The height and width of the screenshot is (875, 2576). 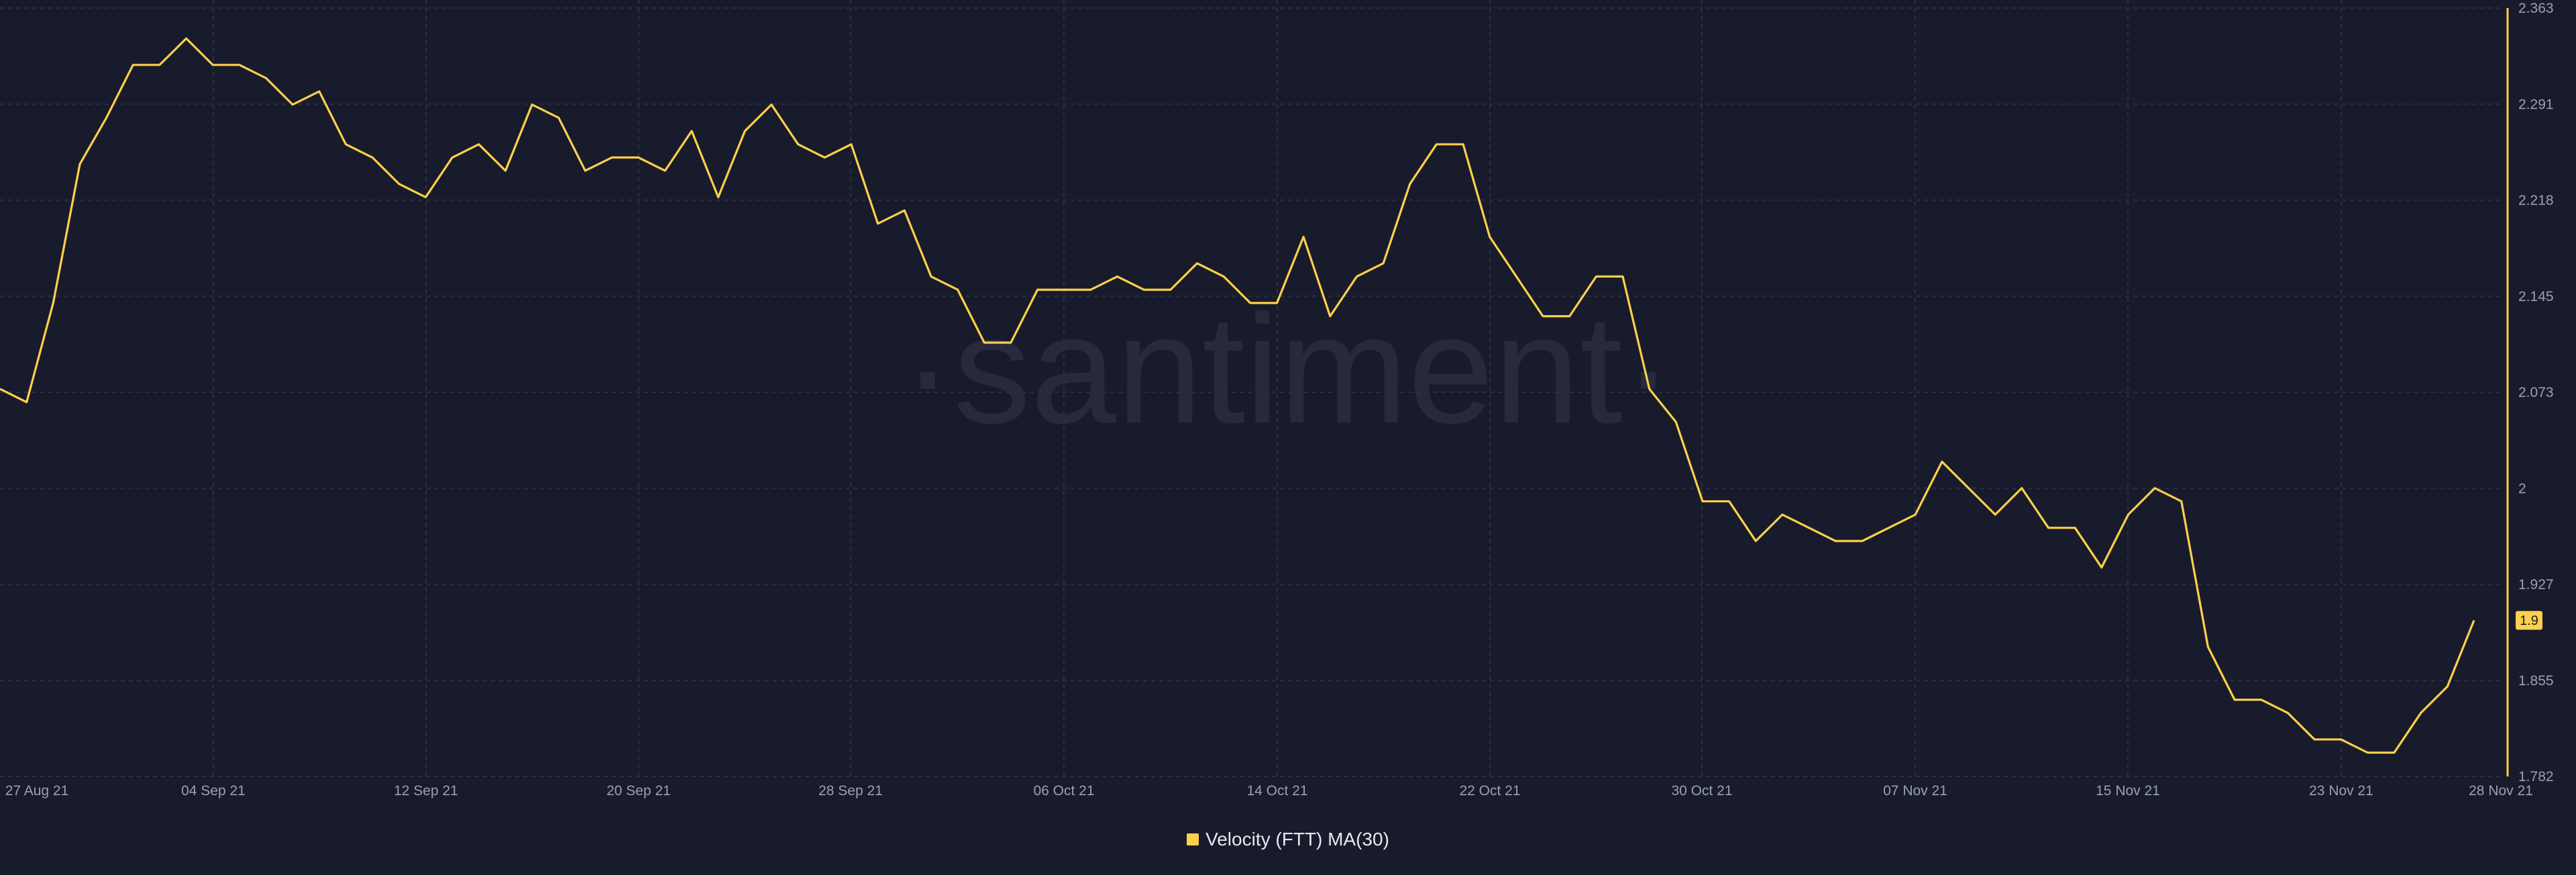 I want to click on legend: Velocity (FTT) MA(30), so click(x=1288, y=839).